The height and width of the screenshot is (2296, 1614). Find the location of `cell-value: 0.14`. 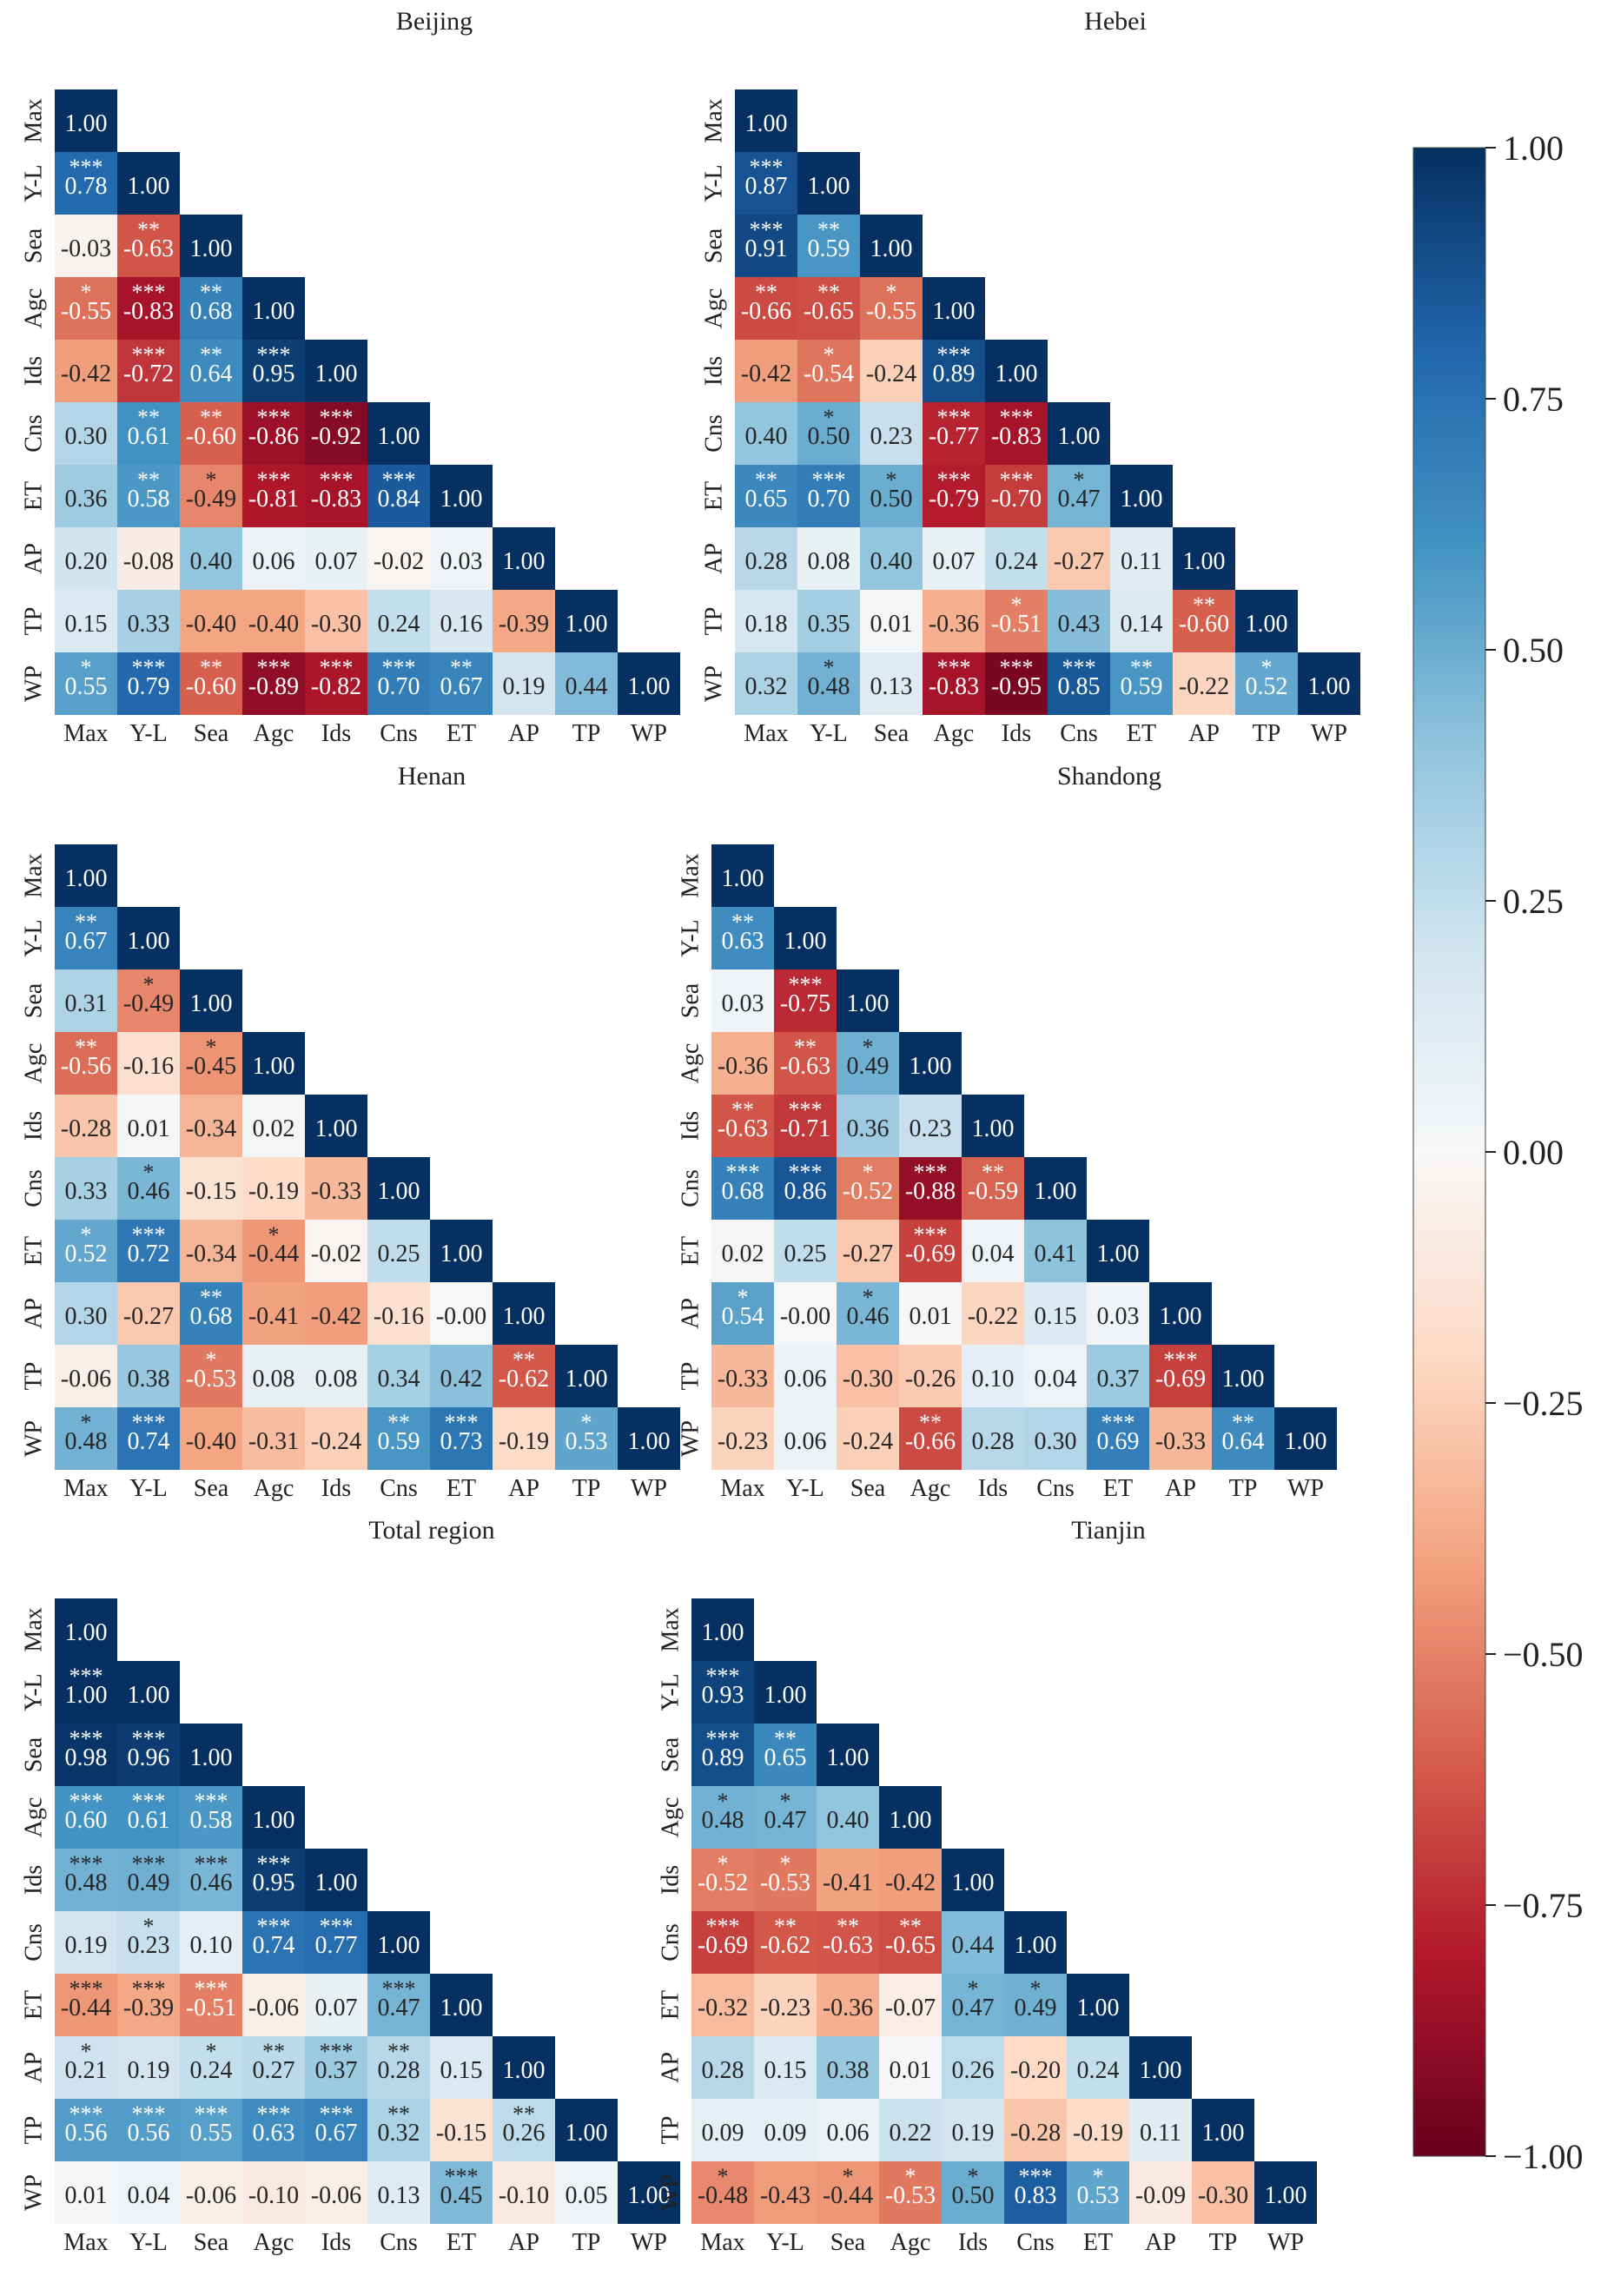

cell-value: 0.14 is located at coordinates (1142, 624).